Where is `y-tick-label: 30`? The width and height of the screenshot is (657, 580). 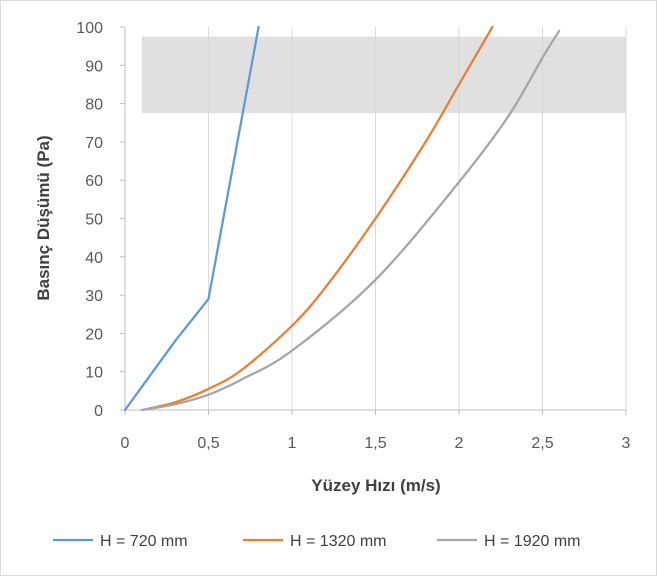
y-tick-label: 30 is located at coordinates (94, 296).